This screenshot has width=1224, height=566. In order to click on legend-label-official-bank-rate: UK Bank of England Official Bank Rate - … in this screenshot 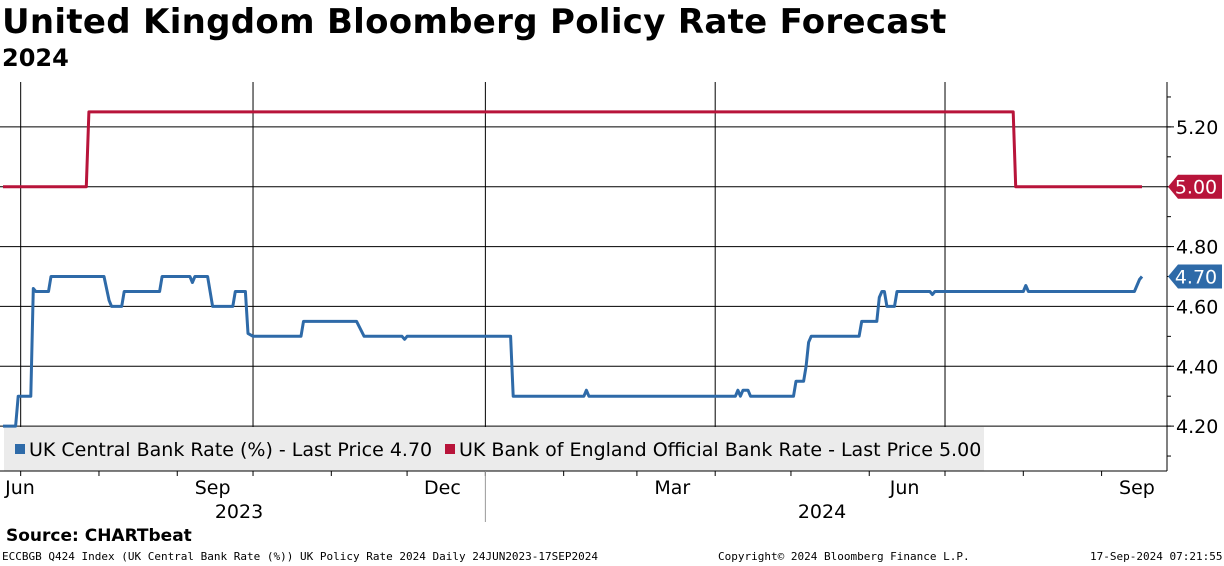, I will do `click(720, 450)`.